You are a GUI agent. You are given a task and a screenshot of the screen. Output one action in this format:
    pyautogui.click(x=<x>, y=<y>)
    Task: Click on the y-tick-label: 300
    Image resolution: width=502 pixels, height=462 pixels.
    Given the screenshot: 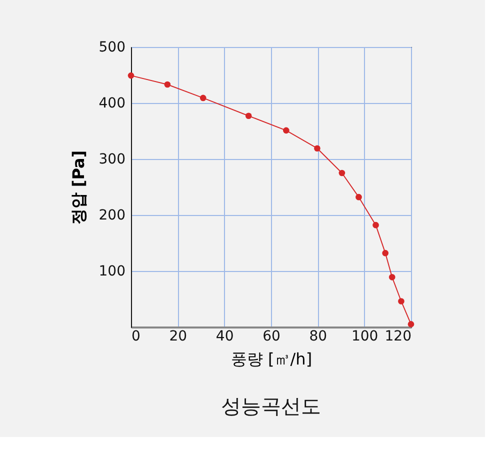 What is the action you would take?
    pyautogui.click(x=112, y=160)
    